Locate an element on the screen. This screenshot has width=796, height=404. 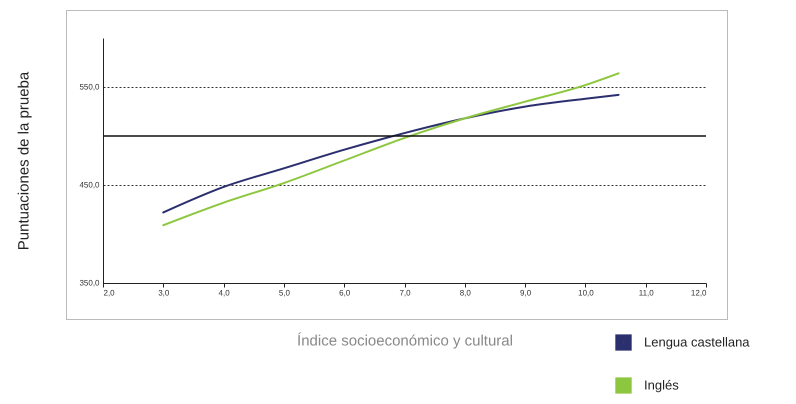
x-tick-label: 6,0 is located at coordinates (345, 293).